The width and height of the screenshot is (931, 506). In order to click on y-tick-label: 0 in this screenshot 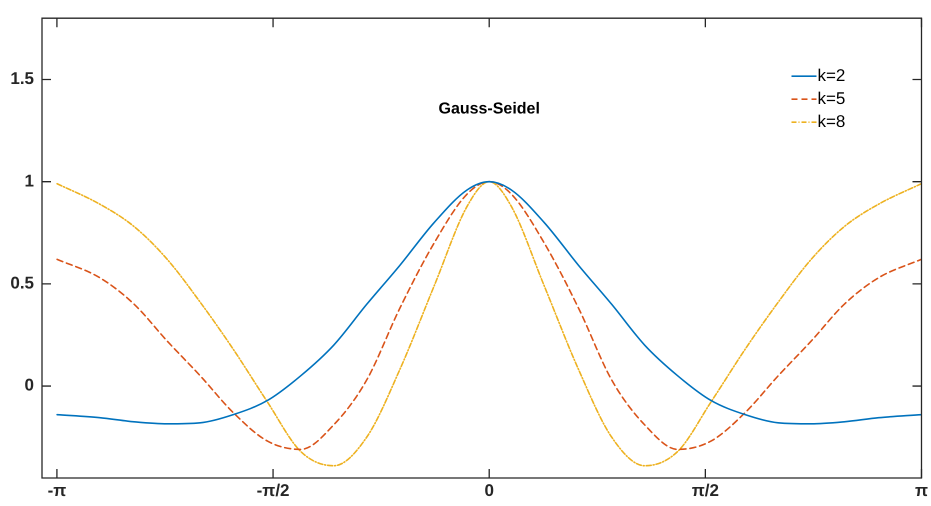, I will do `click(29, 385)`.